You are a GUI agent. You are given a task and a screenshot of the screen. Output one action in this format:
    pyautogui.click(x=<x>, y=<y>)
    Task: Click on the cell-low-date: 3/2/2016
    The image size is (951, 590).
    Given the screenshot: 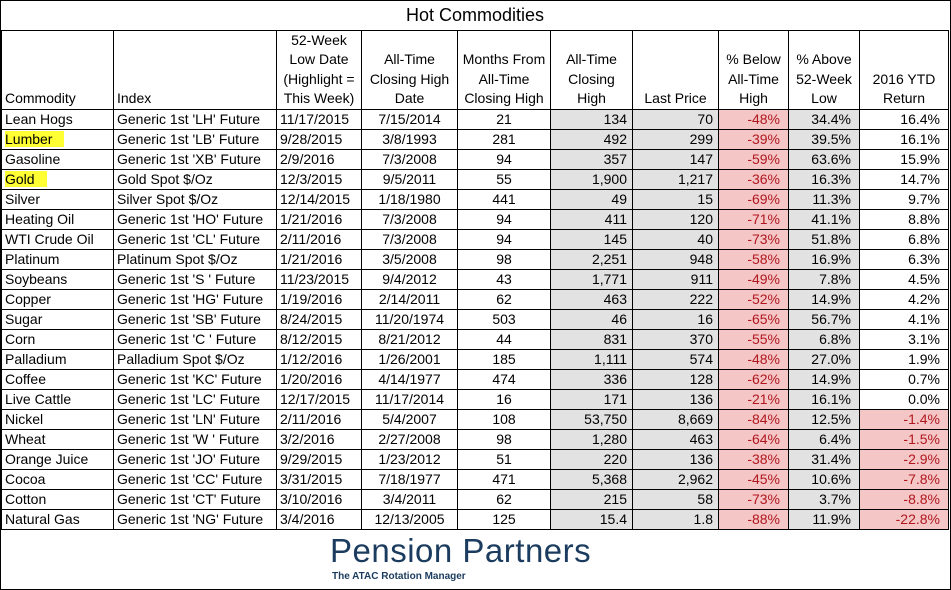 What is the action you would take?
    pyautogui.click(x=319, y=440)
    